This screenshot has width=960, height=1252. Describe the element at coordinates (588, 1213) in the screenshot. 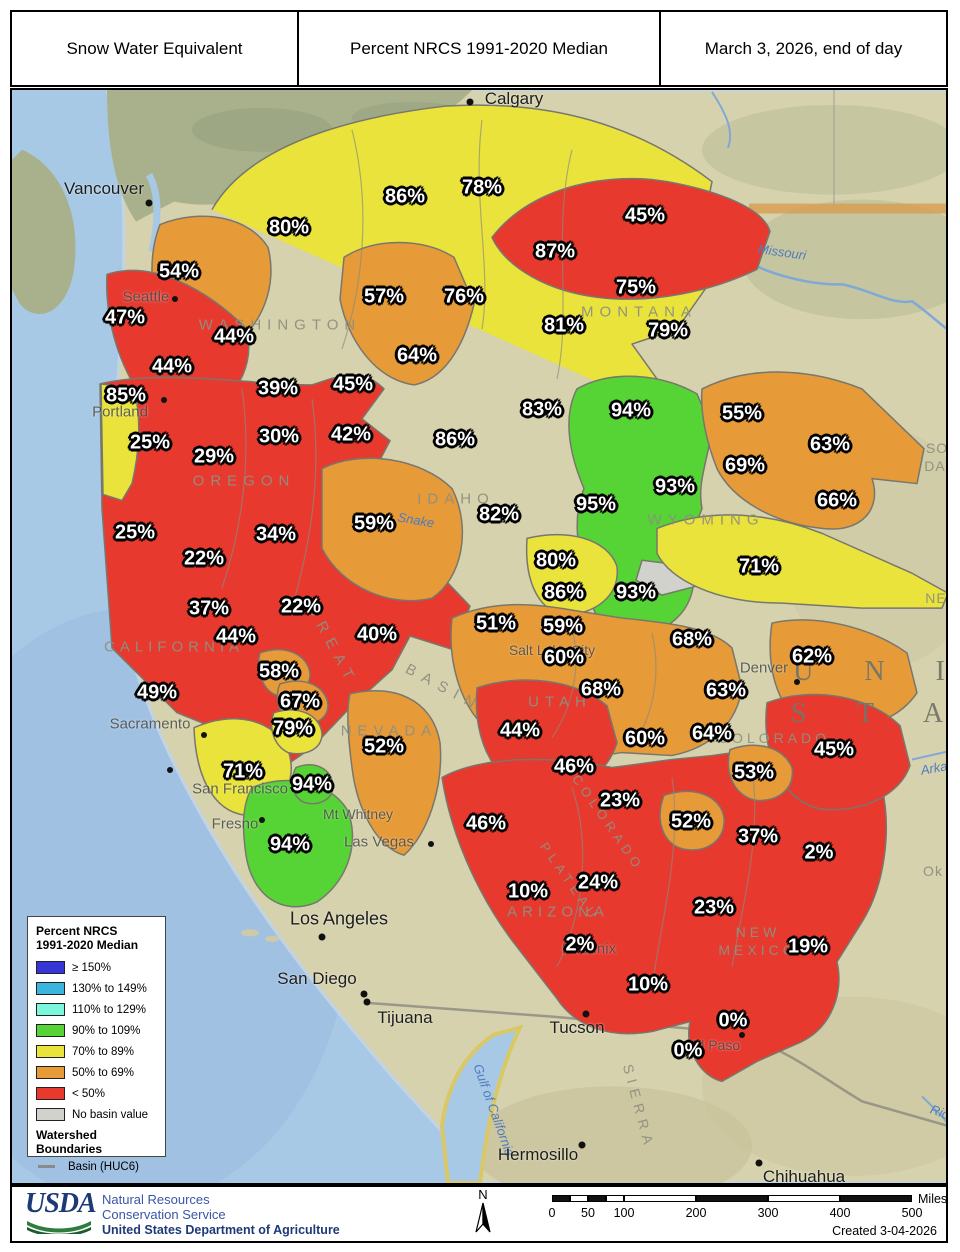

I see `scale-tick-label: 50` at that location.